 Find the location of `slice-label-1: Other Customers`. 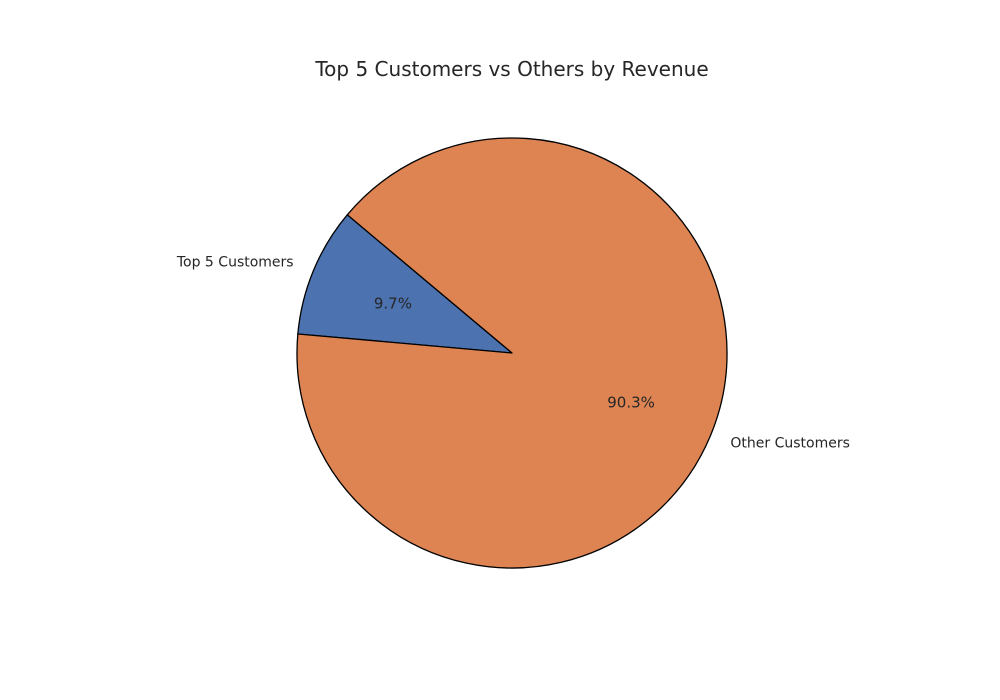

slice-label-1: Other Customers is located at coordinates (790, 444).